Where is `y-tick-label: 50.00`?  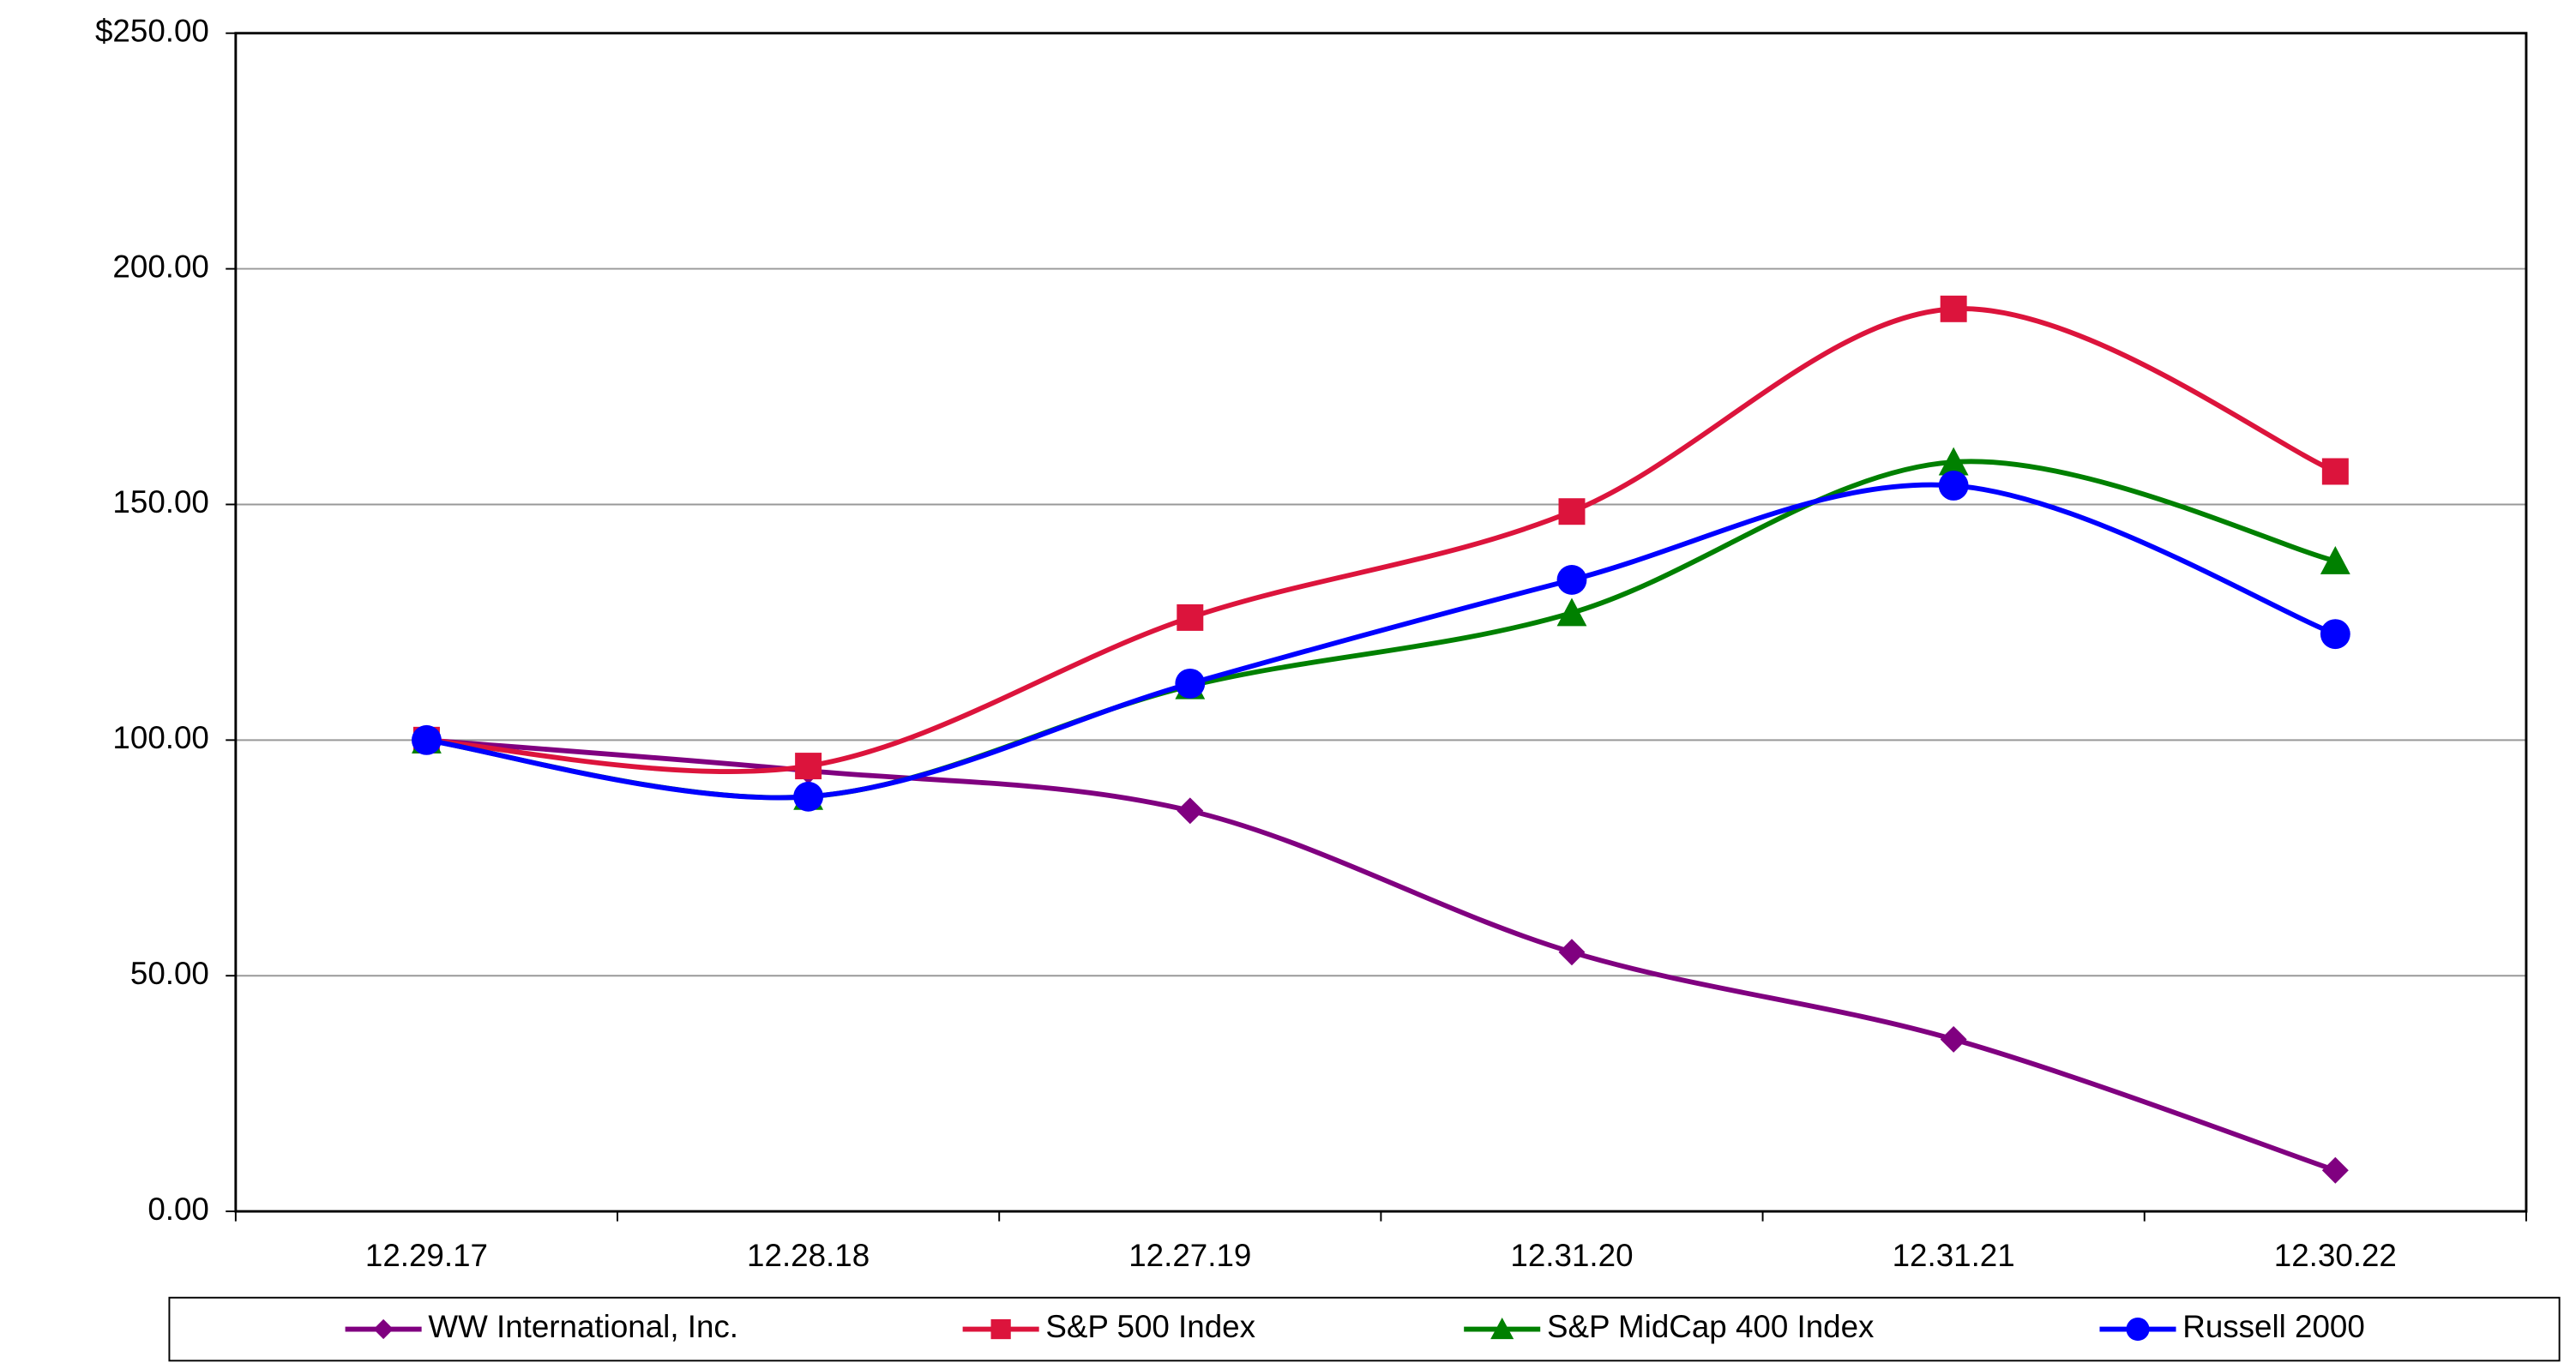 y-tick-label: 50.00 is located at coordinates (169, 973).